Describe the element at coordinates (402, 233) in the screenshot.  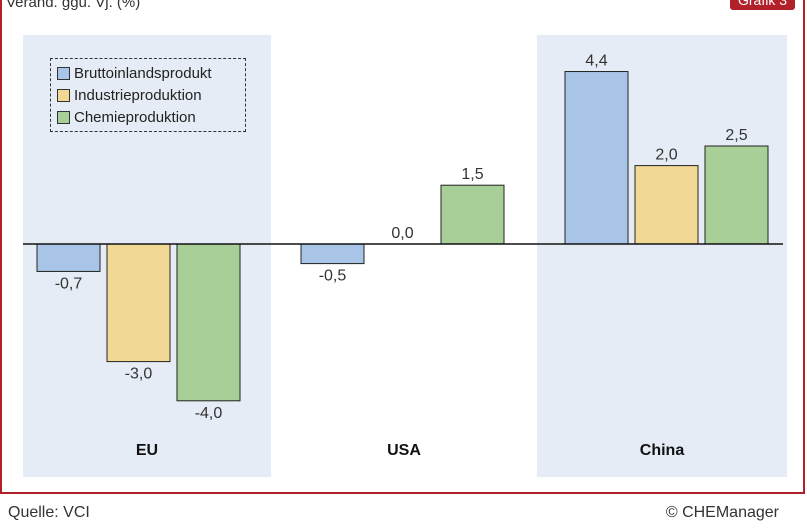
I see `data-label-usa-industrie: 0,0` at that location.